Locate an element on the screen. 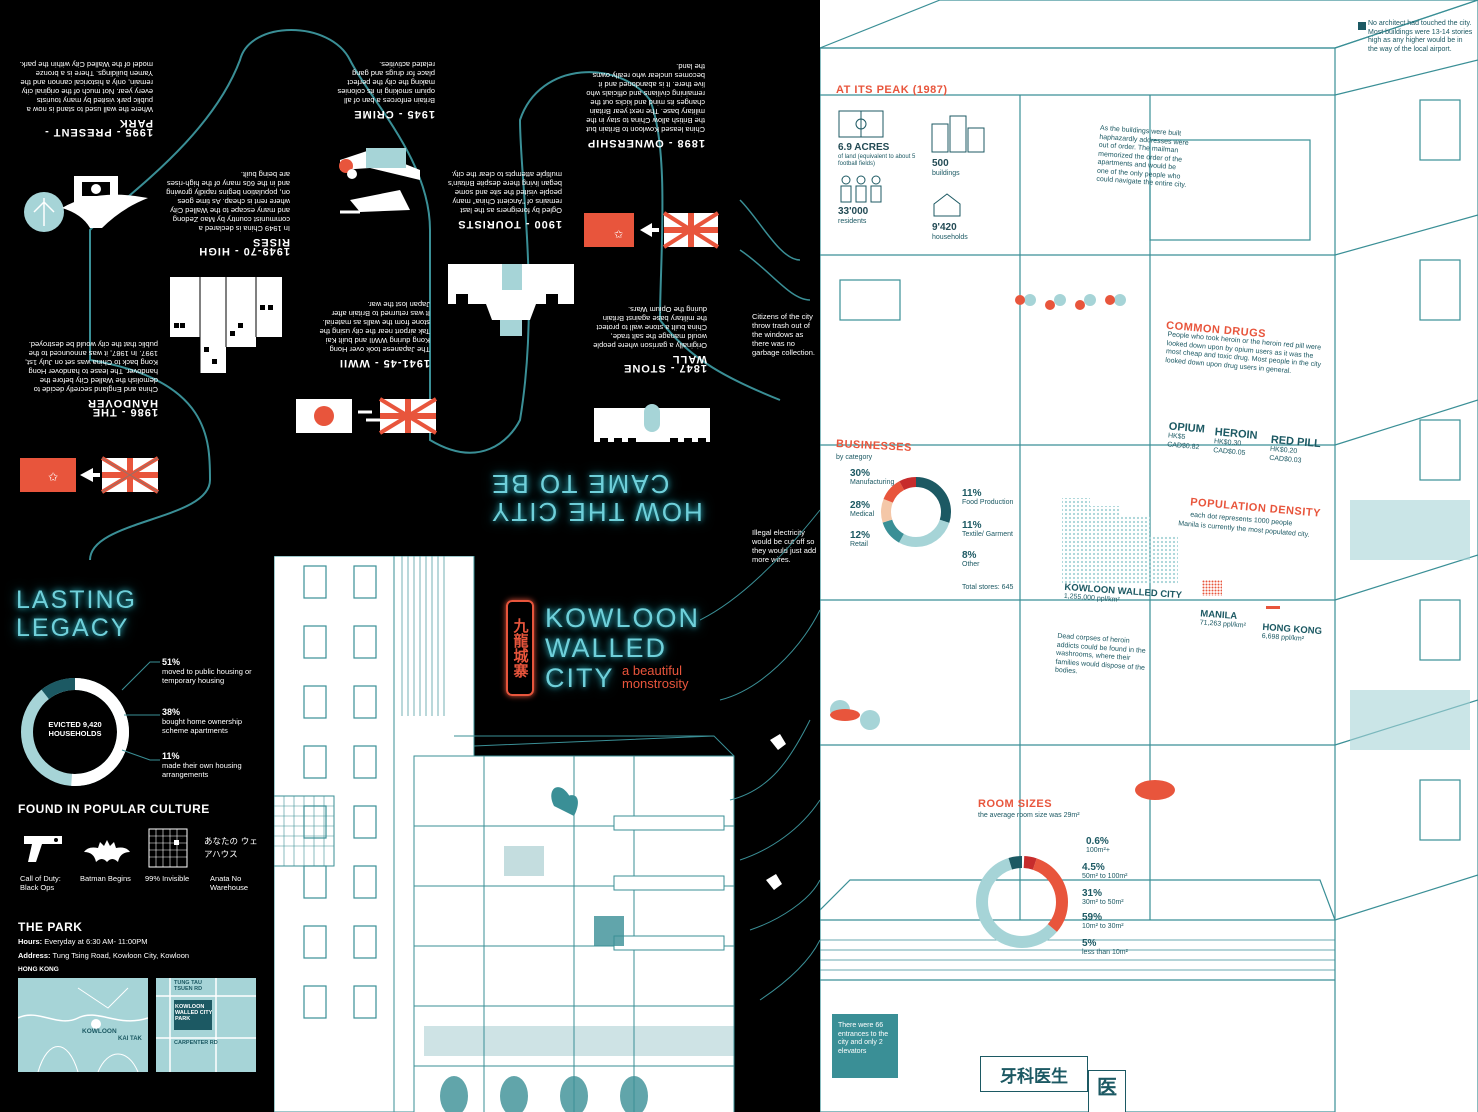  timeline-handover-title: 1986 - THE HANDOVER is located at coordinates (122, 407).